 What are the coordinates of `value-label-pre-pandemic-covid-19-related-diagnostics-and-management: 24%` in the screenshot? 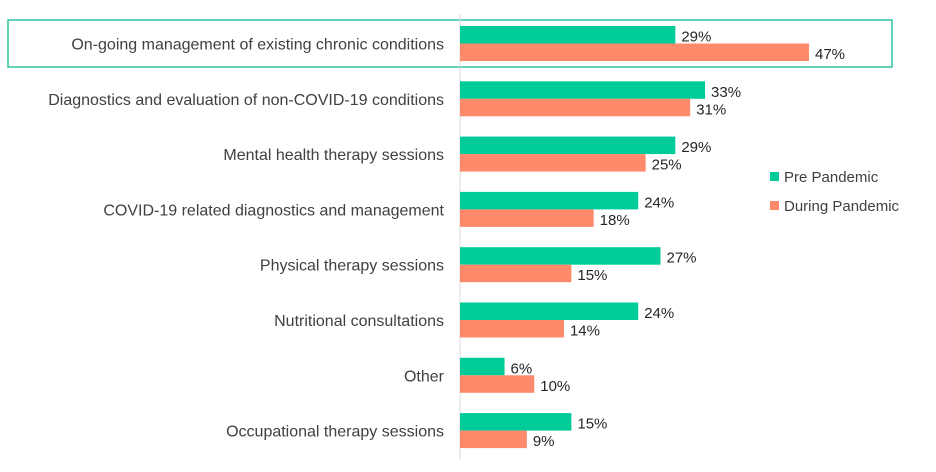 It's located at (659, 202).